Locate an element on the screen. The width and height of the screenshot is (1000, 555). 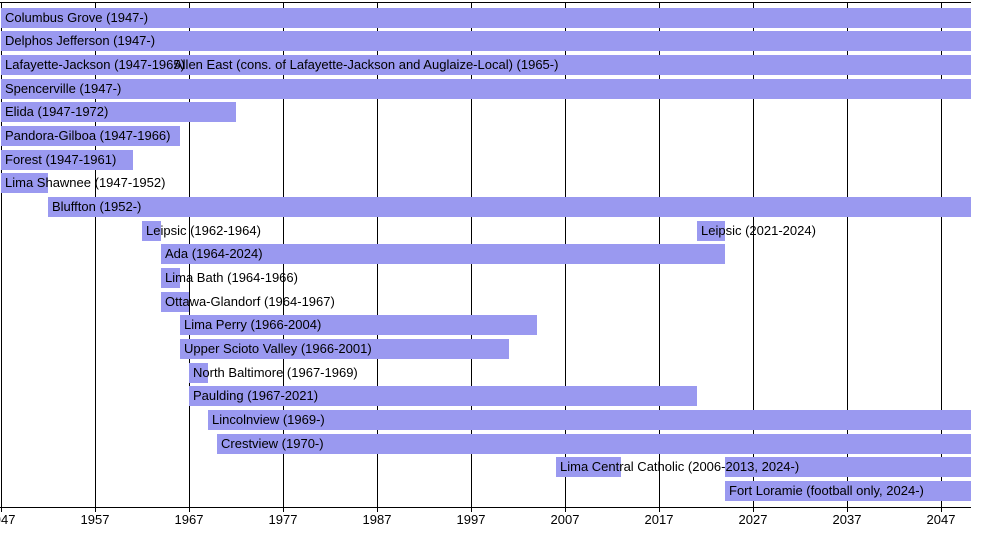
timeline-bar-lima-bath is located at coordinates (170, 278).